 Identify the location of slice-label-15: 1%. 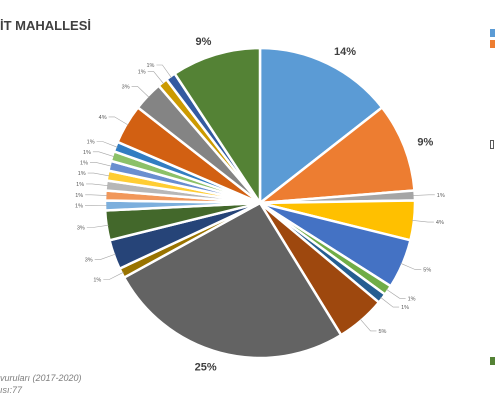
(80, 185).